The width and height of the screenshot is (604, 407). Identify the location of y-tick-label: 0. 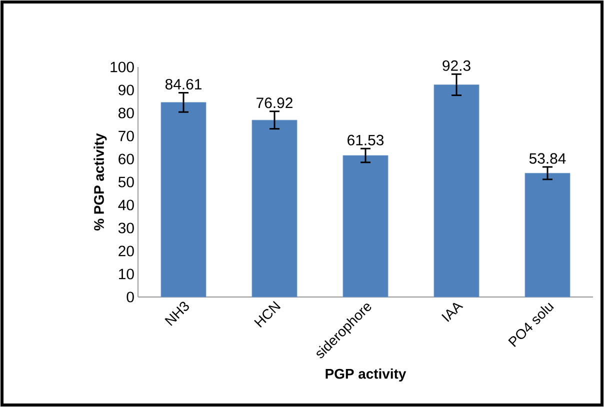
(130, 297).